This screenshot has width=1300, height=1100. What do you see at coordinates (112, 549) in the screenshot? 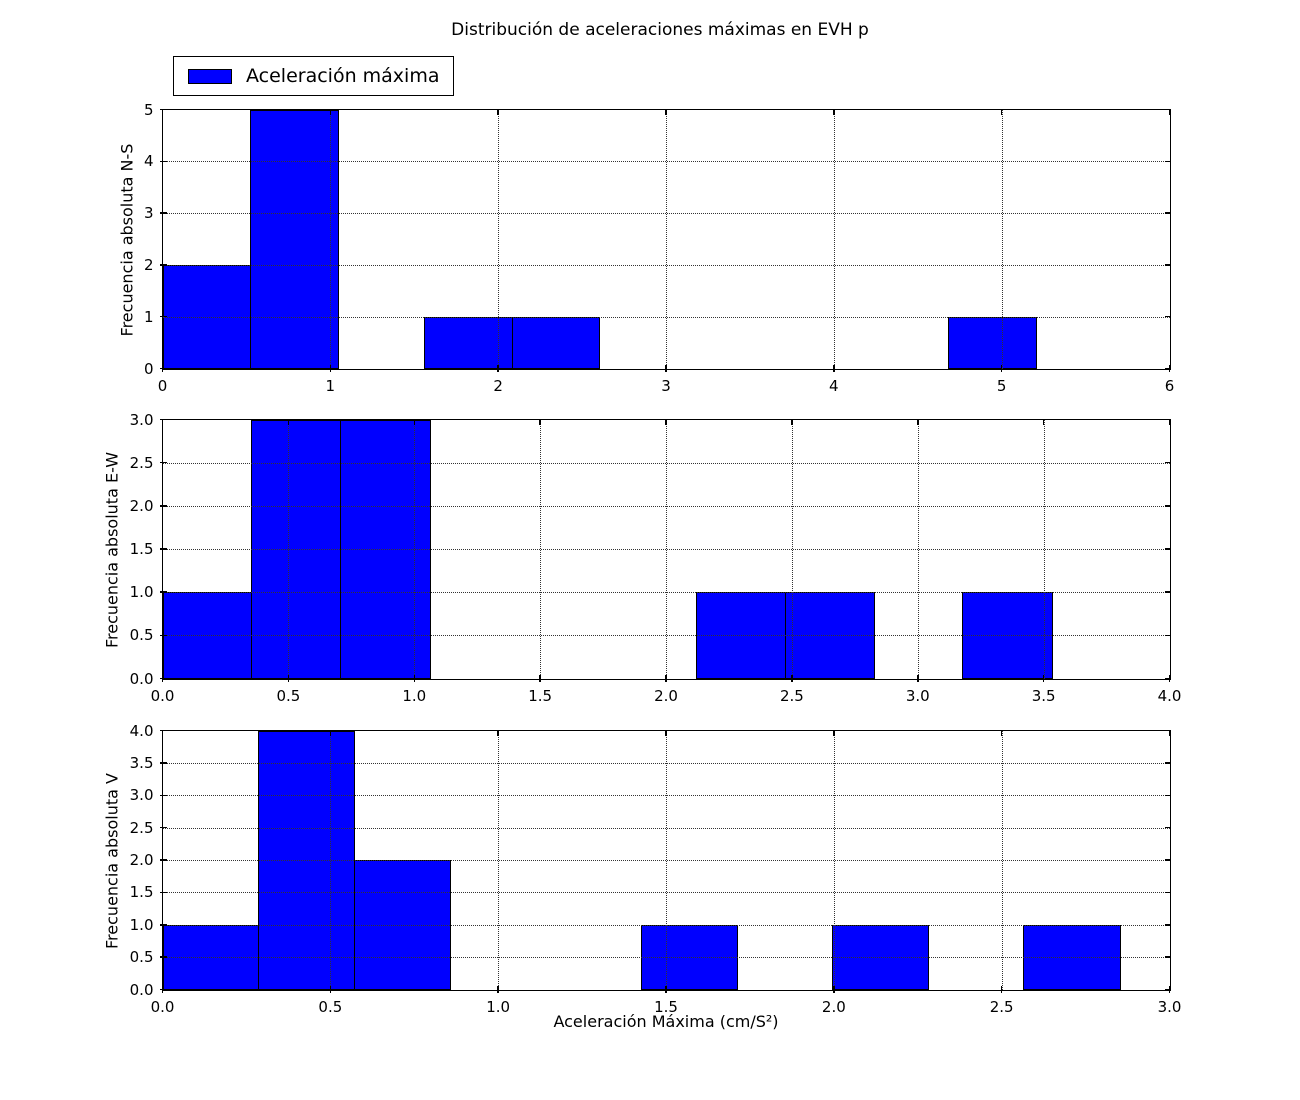
I see `ylabel-ew: Frecuencia absoluta E-W` at bounding box center [112, 549].